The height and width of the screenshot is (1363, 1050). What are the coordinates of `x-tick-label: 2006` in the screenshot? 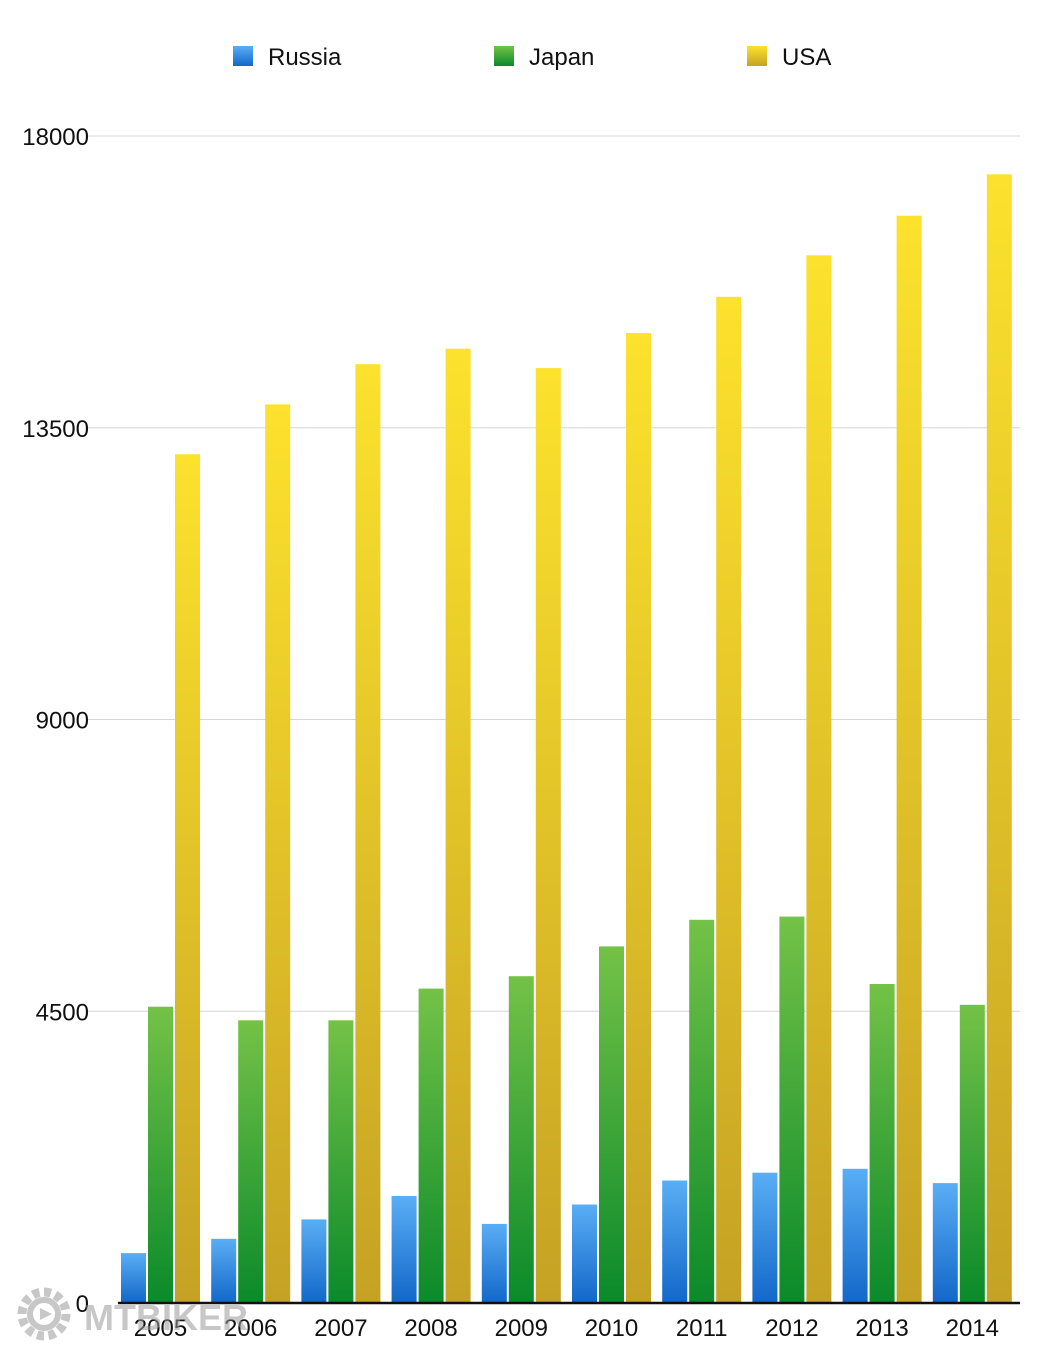 It's located at (250, 1328).